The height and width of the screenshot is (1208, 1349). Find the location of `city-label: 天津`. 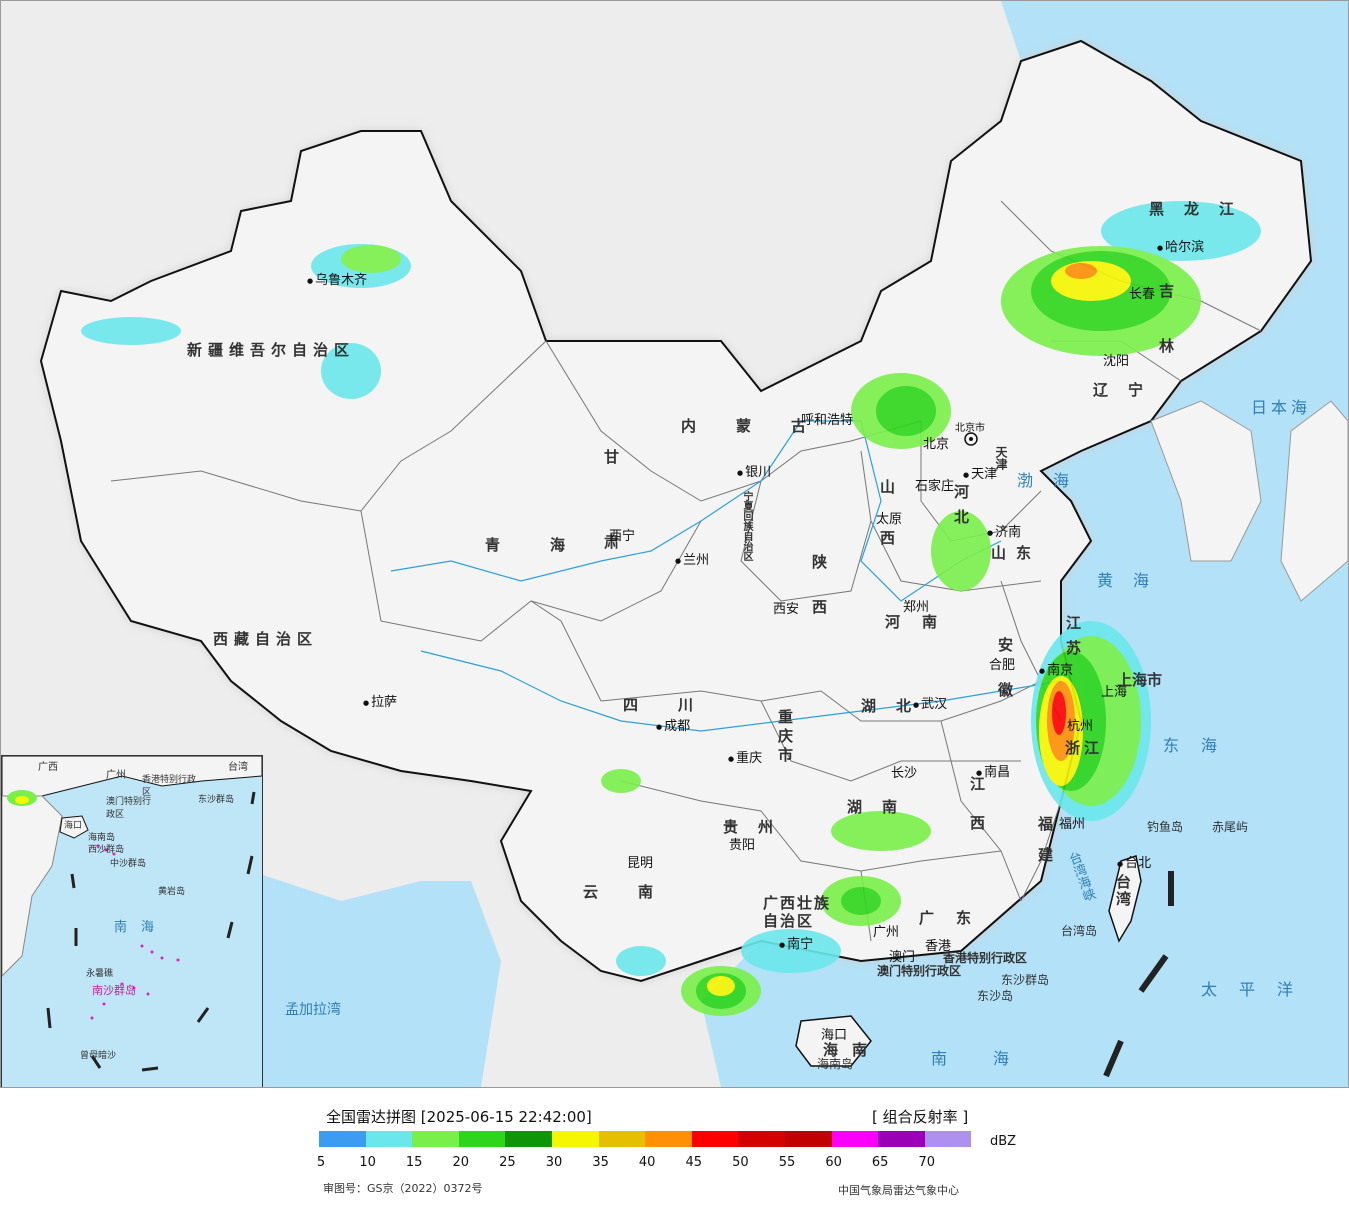

city-label: 天津 is located at coordinates (980, 472).